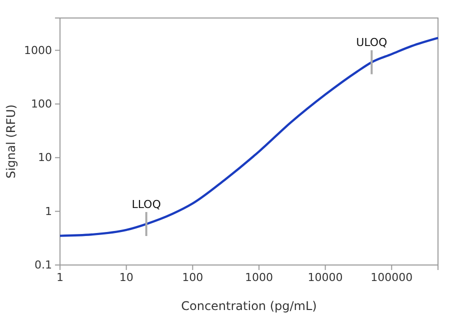 The image size is (467, 325). What do you see at coordinates (258, 277) in the screenshot?
I see `x-tick-label: 1000` at bounding box center [258, 277].